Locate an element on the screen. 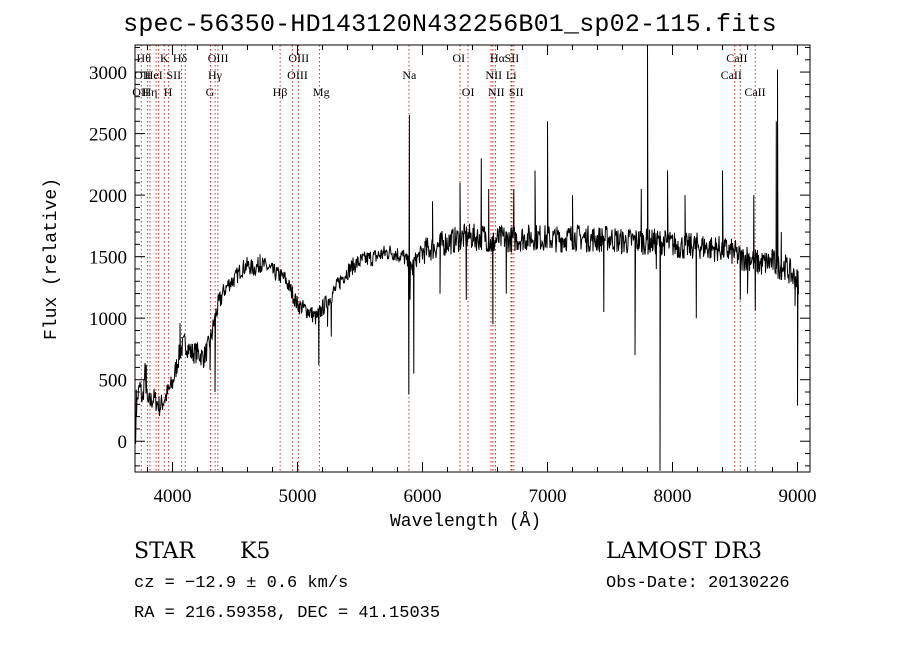 The image size is (900, 649). y-axis-label: Flux (relative) is located at coordinates (52, 259).